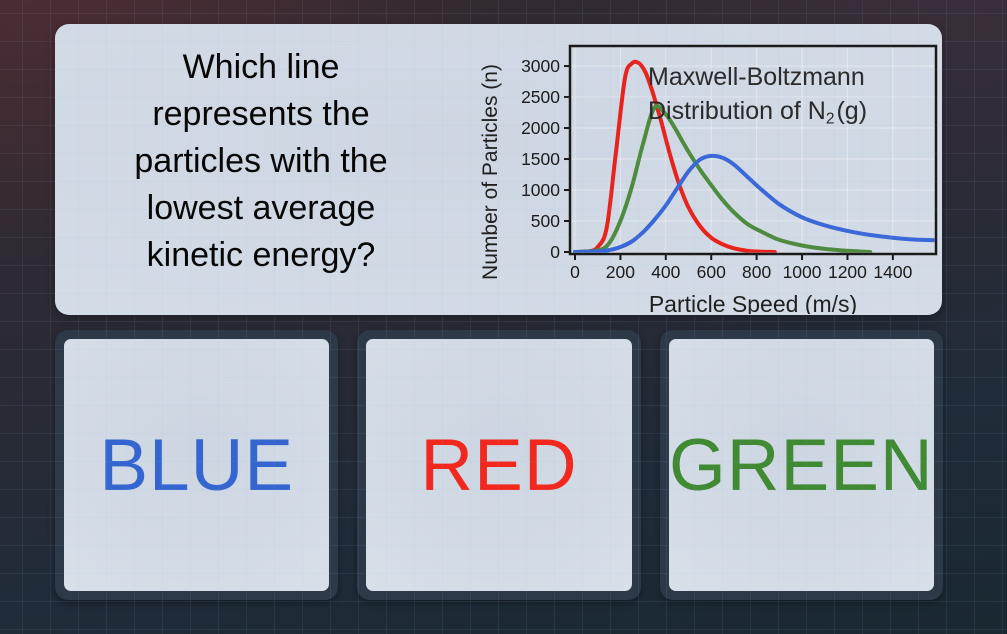  What do you see at coordinates (756, 77) in the screenshot?
I see `chart-title-line1: Maxwell-Boltzmann` at bounding box center [756, 77].